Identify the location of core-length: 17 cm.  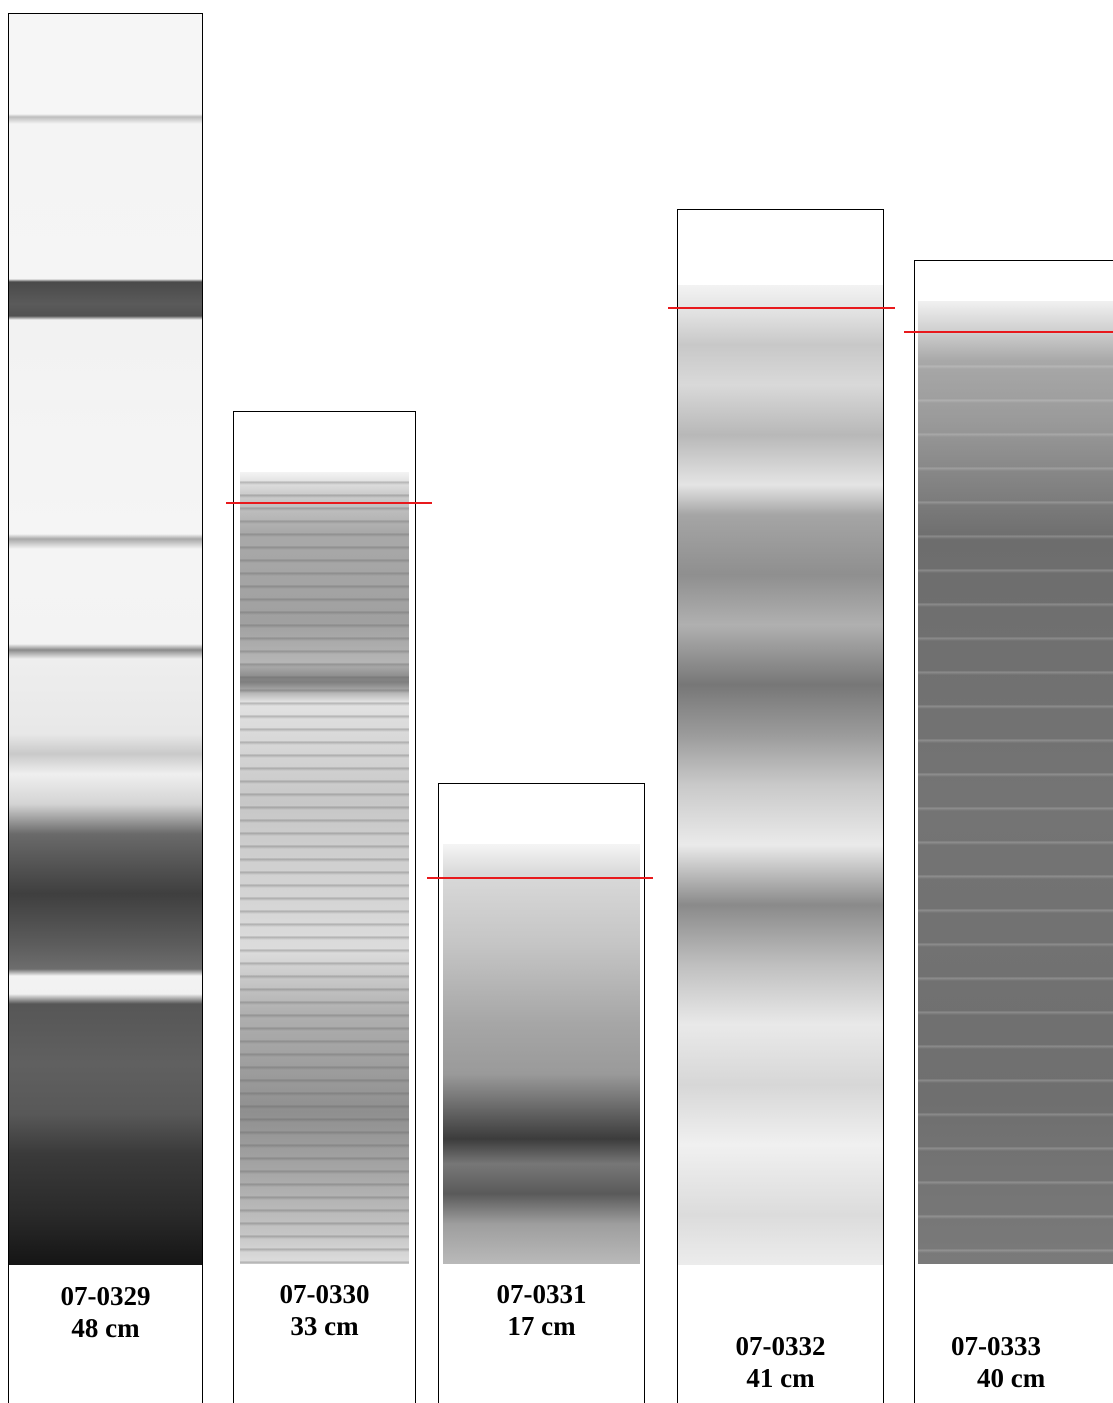
(541, 1326).